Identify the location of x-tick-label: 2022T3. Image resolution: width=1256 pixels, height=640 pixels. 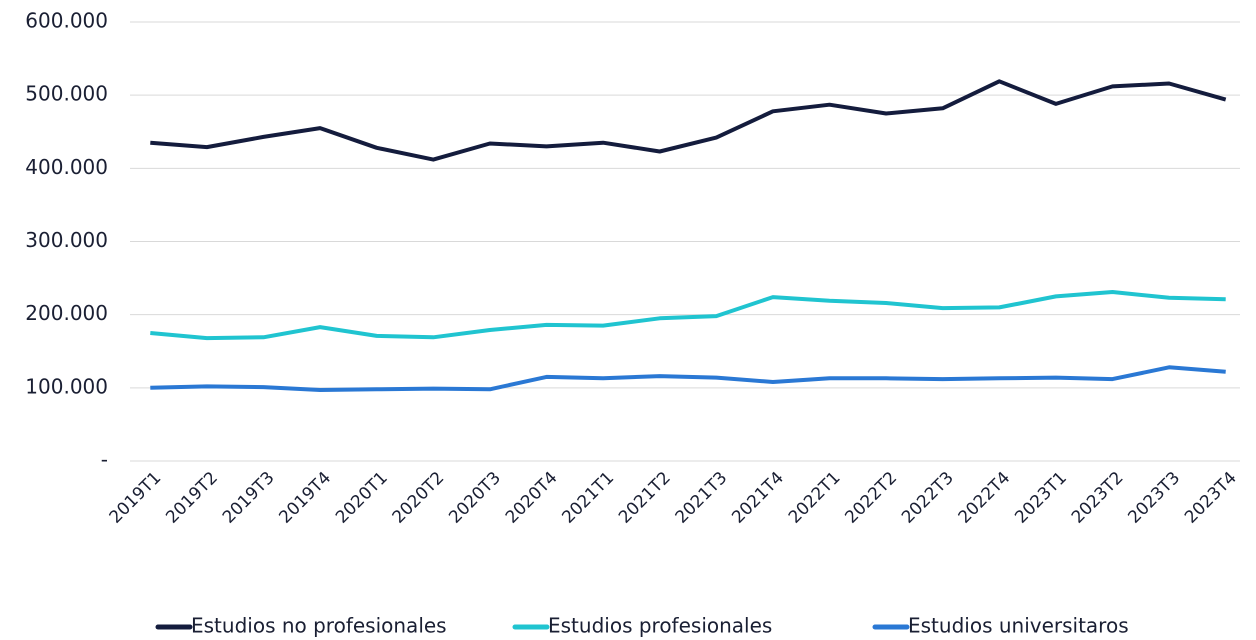
(928, 498).